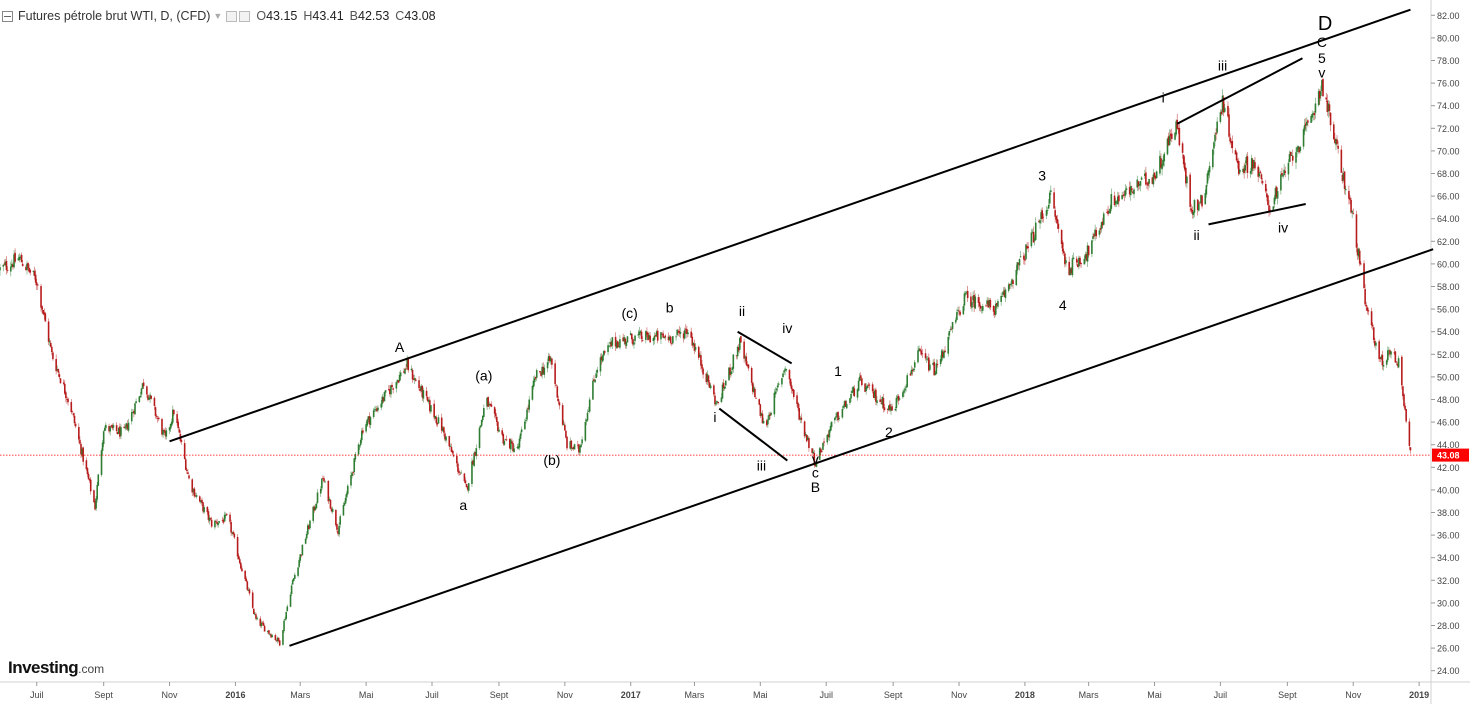 The width and height of the screenshot is (1470, 704). What do you see at coordinates (1448, 174) in the screenshot?
I see `y-tick-label: 68.00` at bounding box center [1448, 174].